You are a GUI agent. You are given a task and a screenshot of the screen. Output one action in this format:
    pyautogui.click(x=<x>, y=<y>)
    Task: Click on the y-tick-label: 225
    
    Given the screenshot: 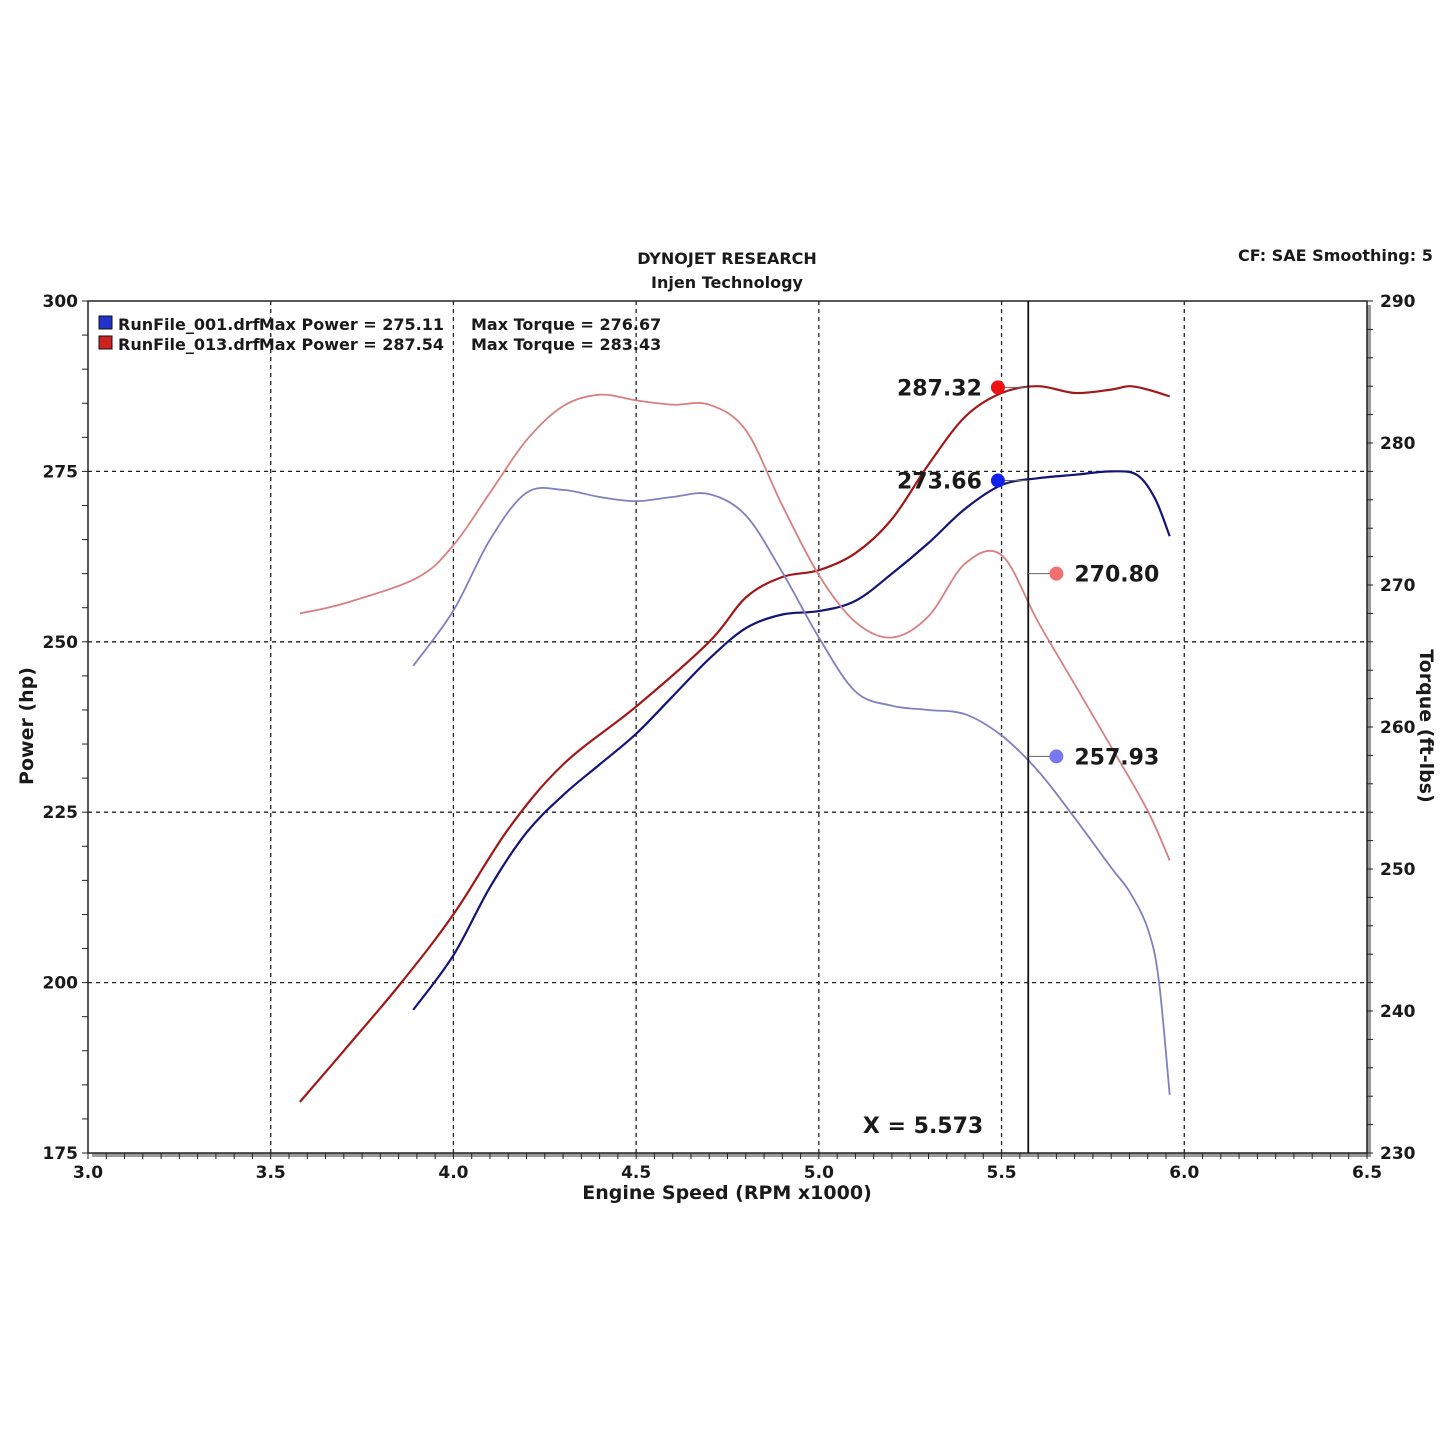 What is the action you would take?
    pyautogui.click(x=61, y=813)
    